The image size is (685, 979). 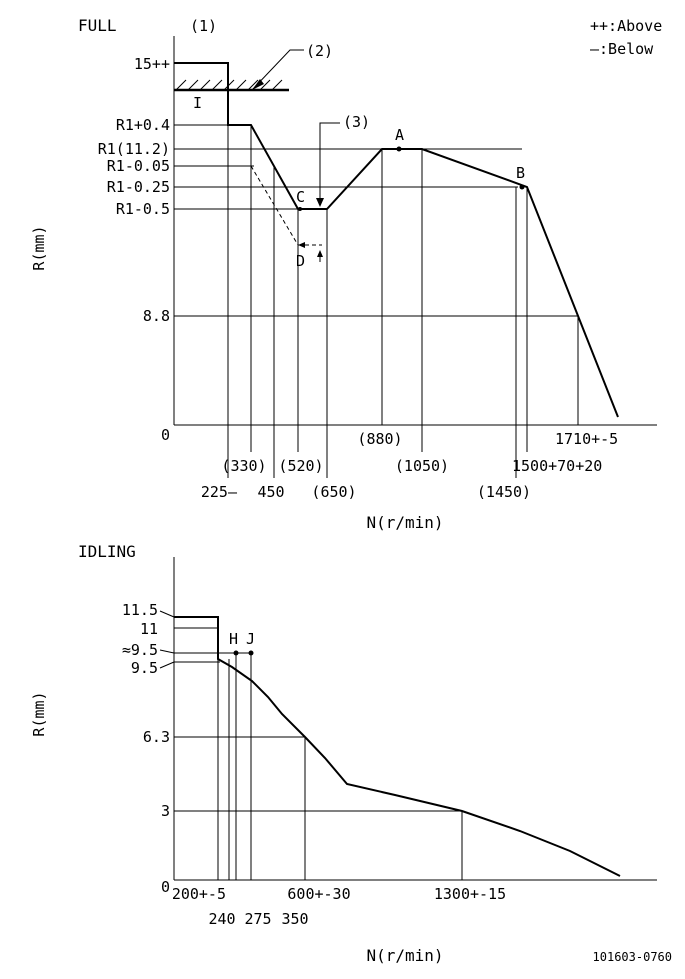 What do you see at coordinates (134, 149) in the screenshot?
I see `full-ytick: R1(11.2)` at bounding box center [134, 149].